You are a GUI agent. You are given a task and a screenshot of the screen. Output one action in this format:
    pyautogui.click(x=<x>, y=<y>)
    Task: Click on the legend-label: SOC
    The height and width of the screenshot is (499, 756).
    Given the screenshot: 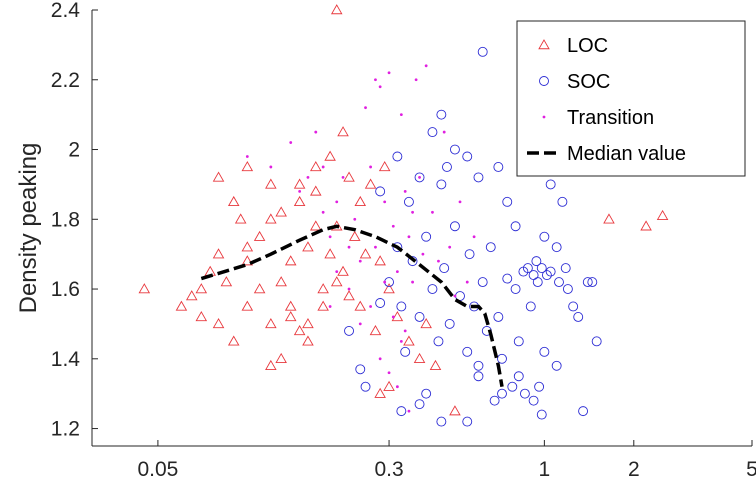 What is the action you would take?
    pyautogui.click(x=588, y=82)
    